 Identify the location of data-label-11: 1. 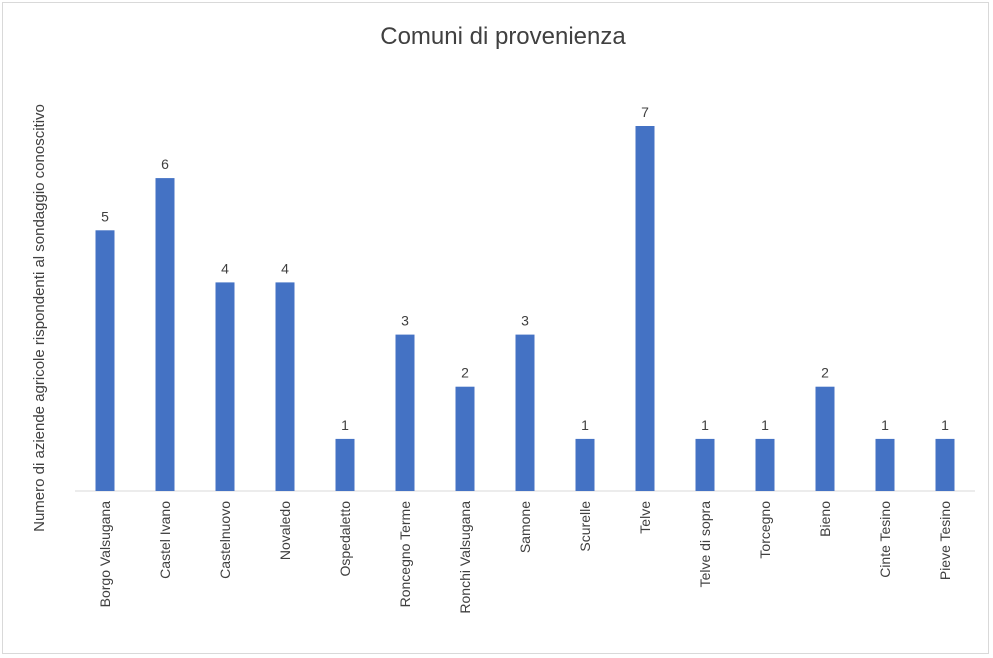
(765, 425).